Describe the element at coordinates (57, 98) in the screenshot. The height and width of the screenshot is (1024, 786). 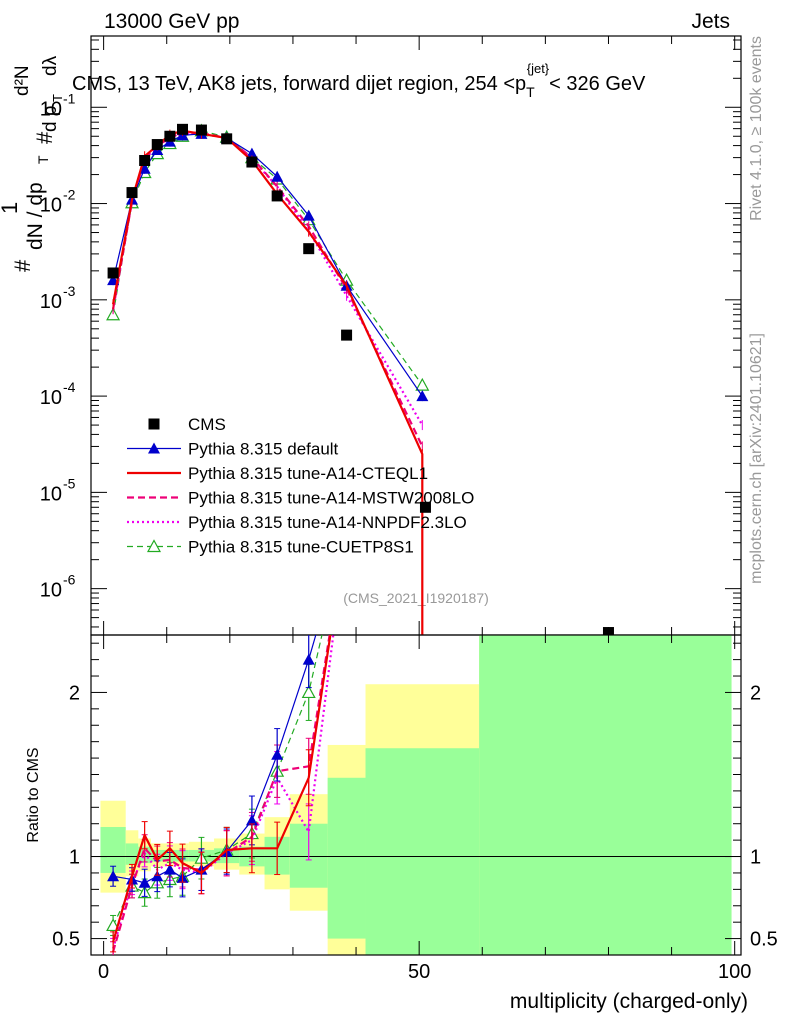
I see `ylabel-t2: T` at that location.